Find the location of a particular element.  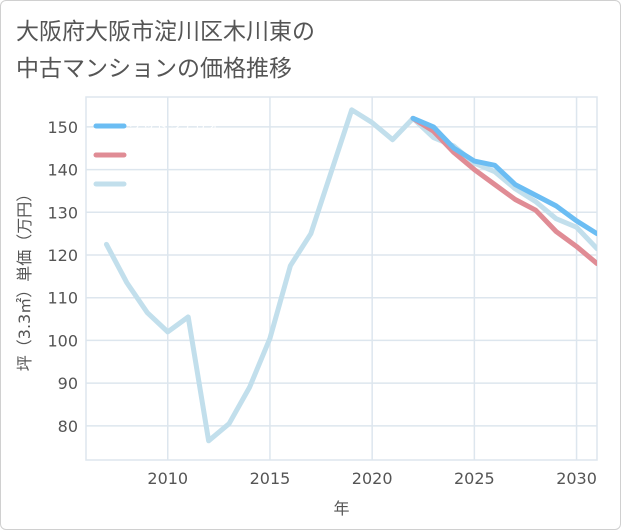

y-axis-label: 坪（3.3㎡）単価（万円） is located at coordinates (24, 278).